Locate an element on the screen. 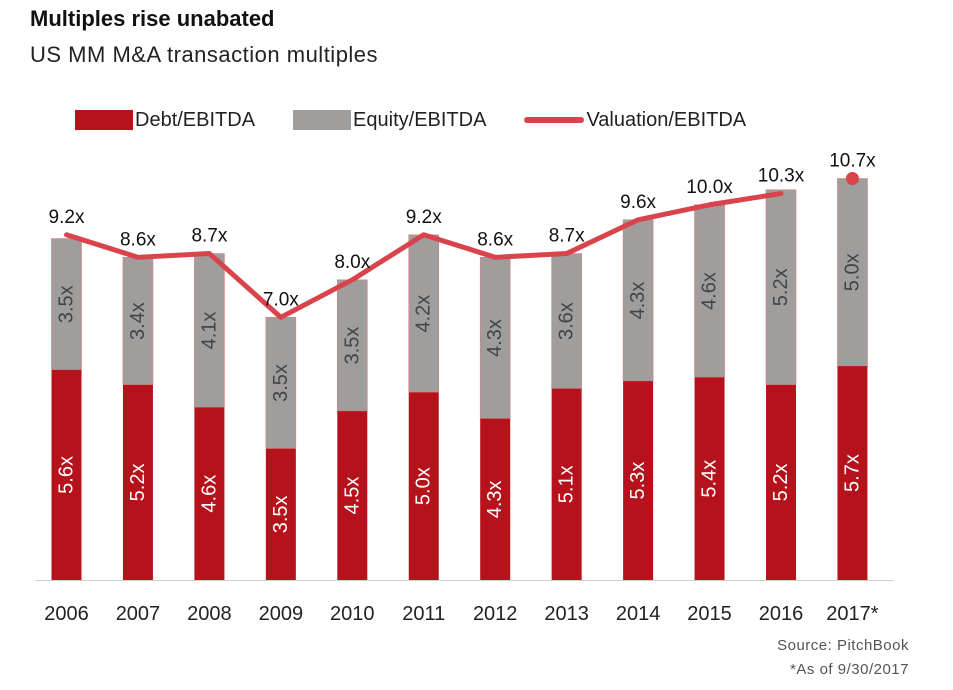 The width and height of the screenshot is (953, 690). data-label-valuation-2007: 8.6x is located at coordinates (138, 239).